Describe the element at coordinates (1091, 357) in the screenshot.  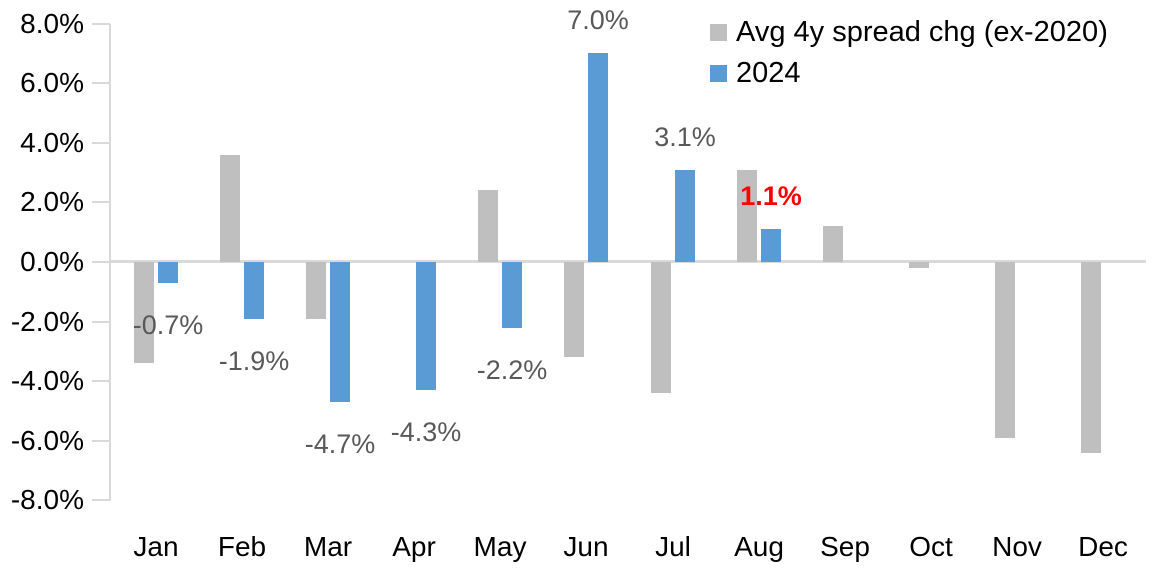
I see `bar-avg-dec` at that location.